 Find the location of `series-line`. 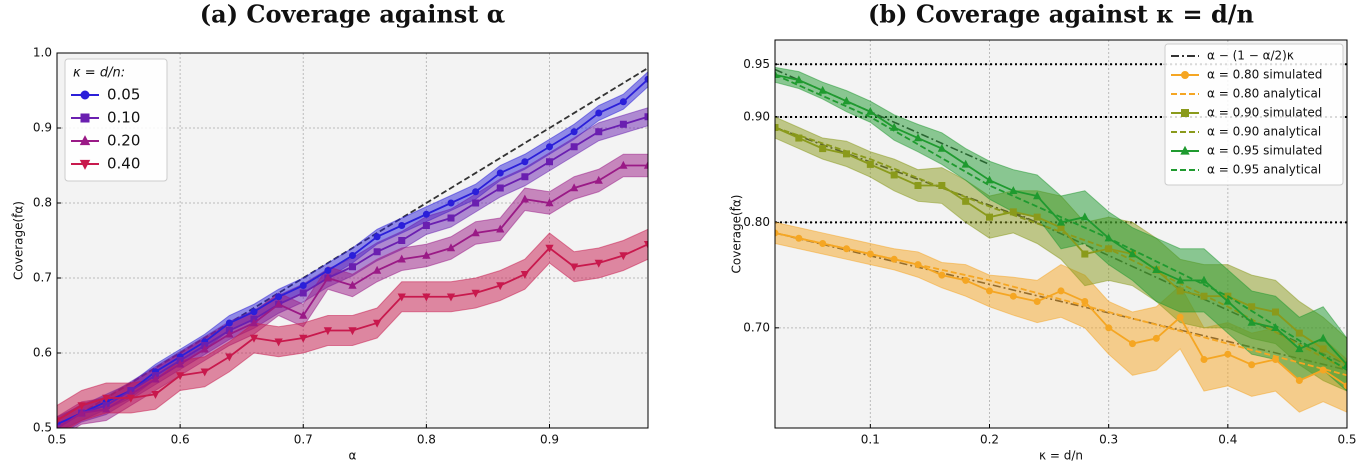

series-line is located at coordinates (1061, 304).